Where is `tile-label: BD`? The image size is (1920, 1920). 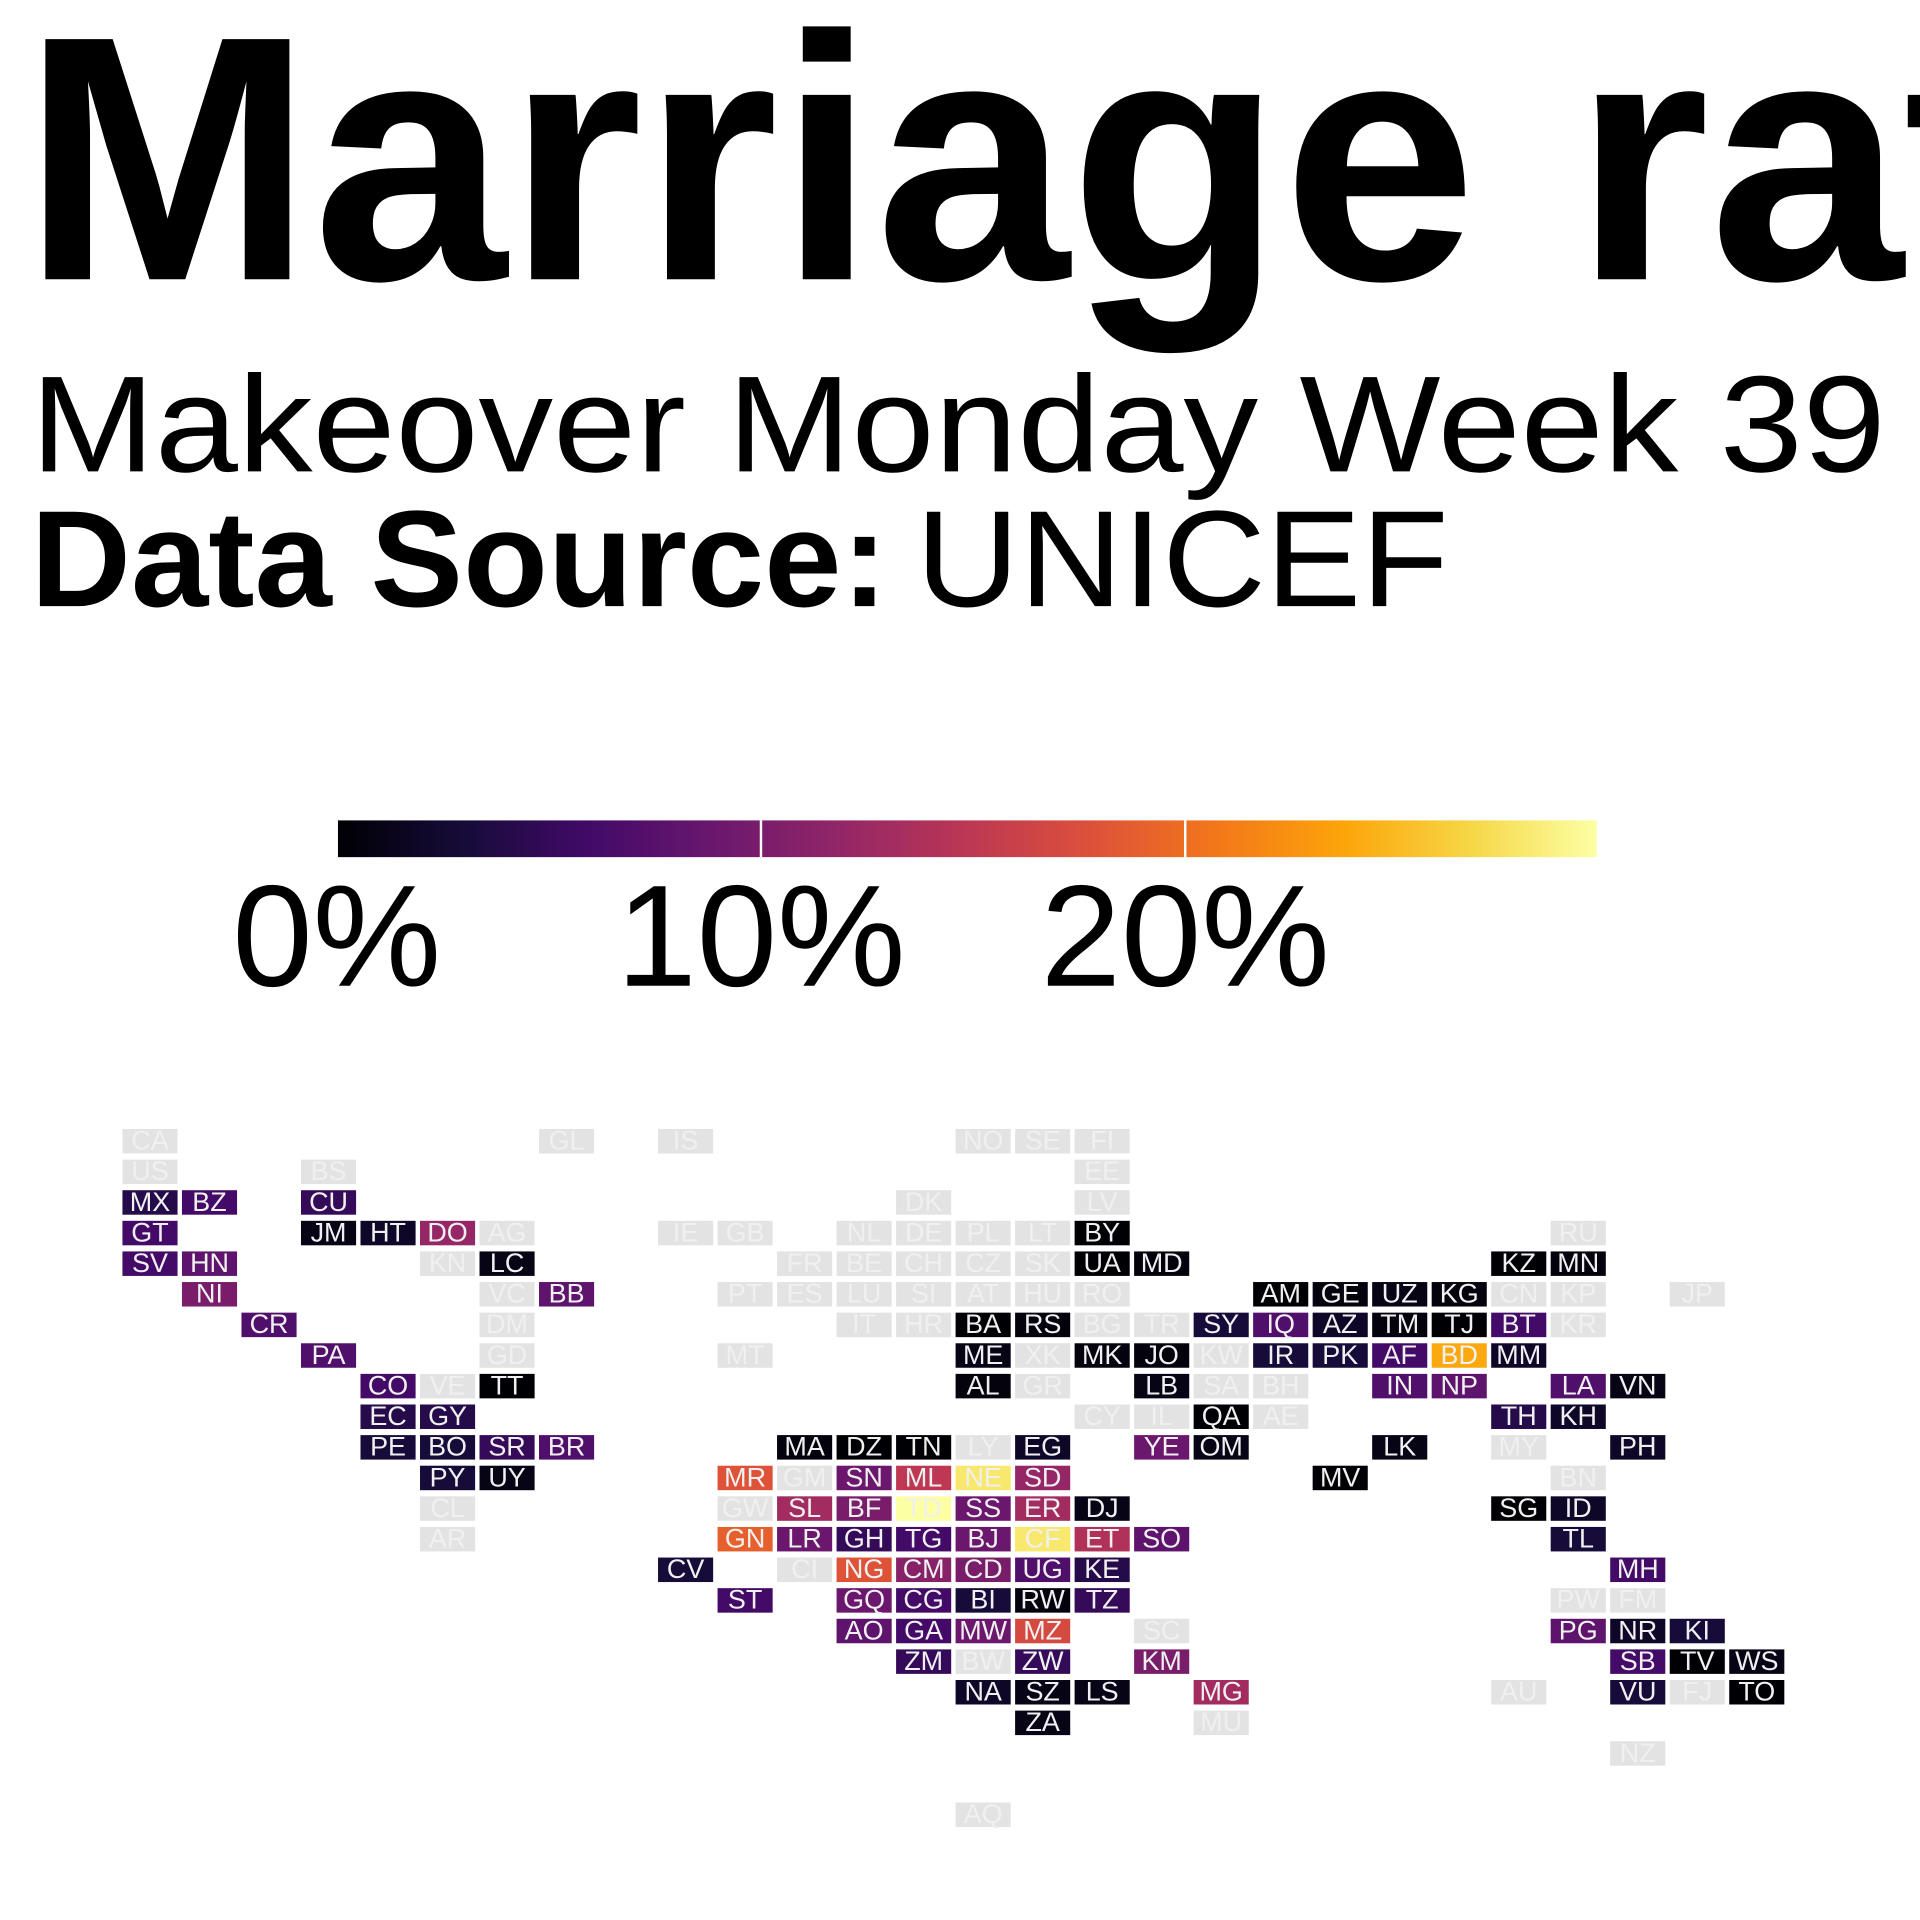
tile-label: BD is located at coordinates (1459, 1355).